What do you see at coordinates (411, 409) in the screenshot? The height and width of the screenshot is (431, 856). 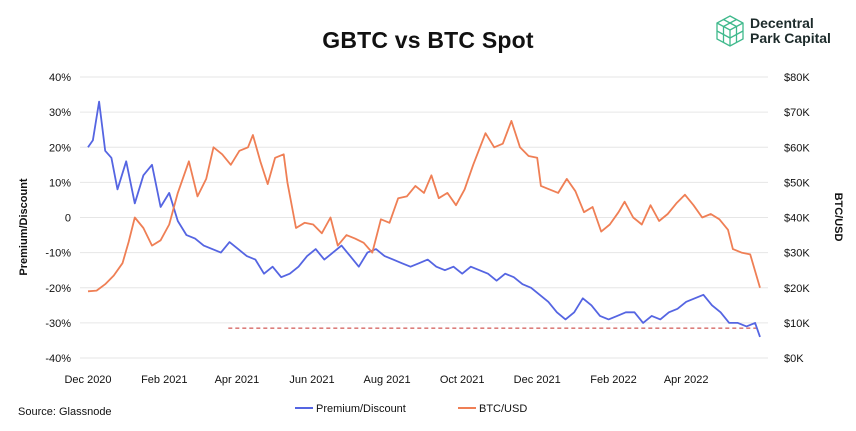 I see `legend: Premium/Discount BTC/USD` at bounding box center [411, 409].